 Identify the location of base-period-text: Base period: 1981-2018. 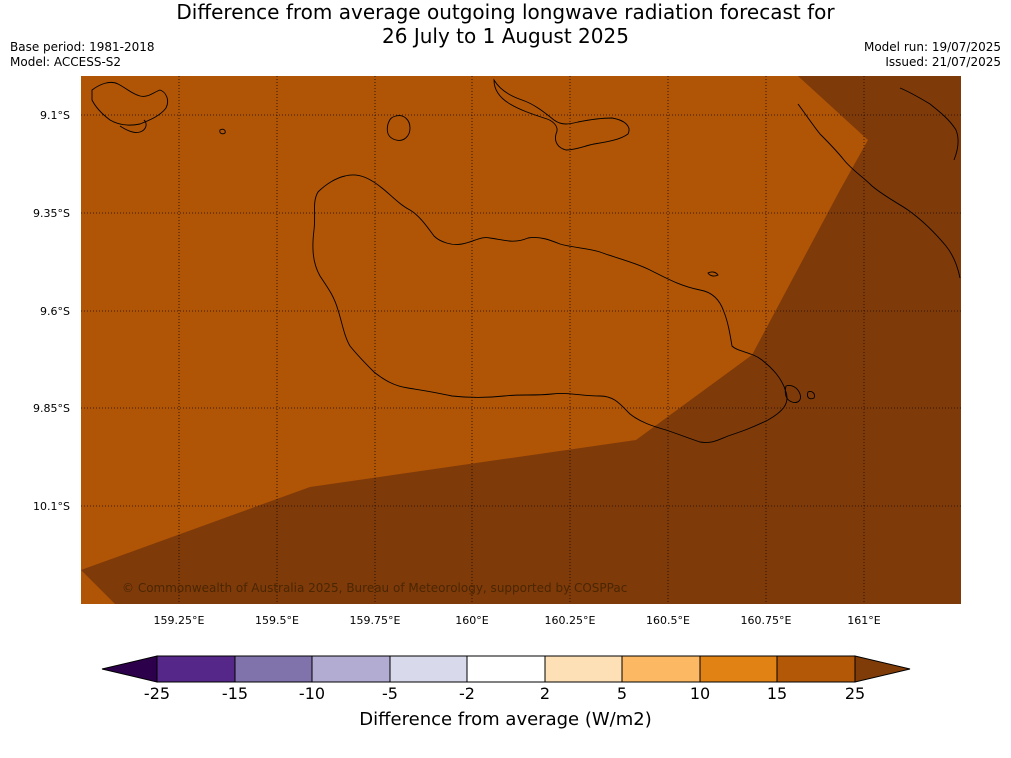
(82, 47).